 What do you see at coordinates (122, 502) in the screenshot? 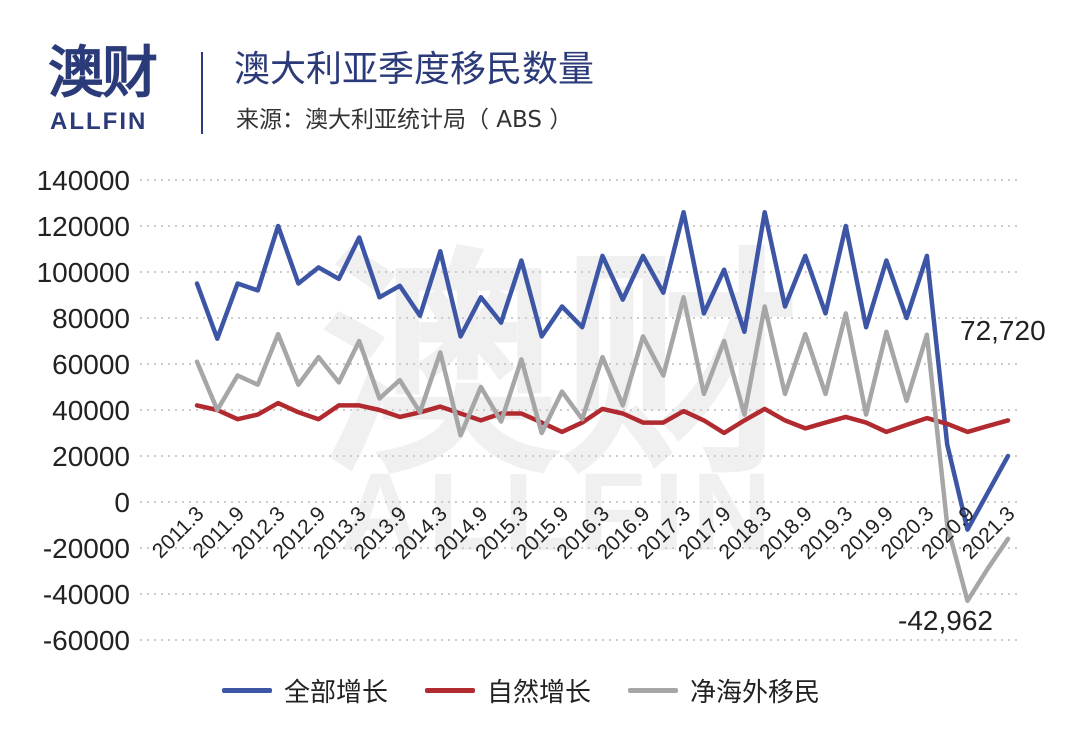
I see `y-tick-label: 0` at bounding box center [122, 502].